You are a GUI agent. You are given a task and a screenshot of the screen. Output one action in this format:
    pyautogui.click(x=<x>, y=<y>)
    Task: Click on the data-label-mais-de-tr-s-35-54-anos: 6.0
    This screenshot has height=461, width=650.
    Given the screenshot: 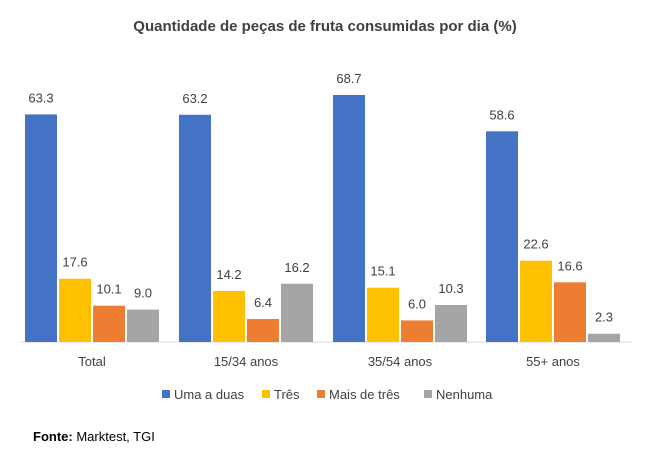 What is the action you would take?
    pyautogui.click(x=417, y=303)
    